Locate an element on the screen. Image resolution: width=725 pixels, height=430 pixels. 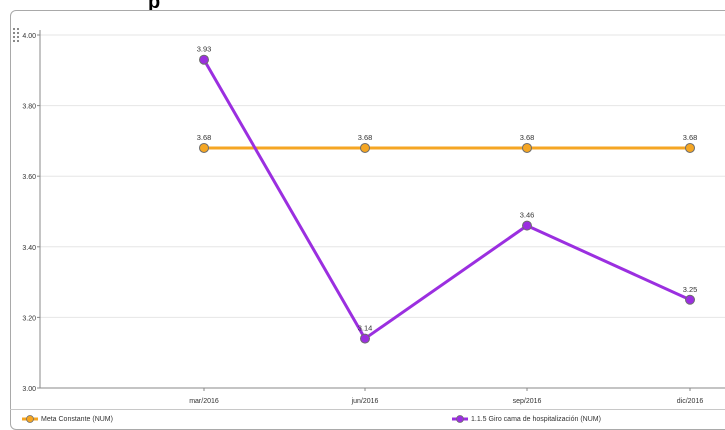
legend-entry: 1.1.5 Giro cama de hospitalización (NUM) is located at coordinates (526, 419).